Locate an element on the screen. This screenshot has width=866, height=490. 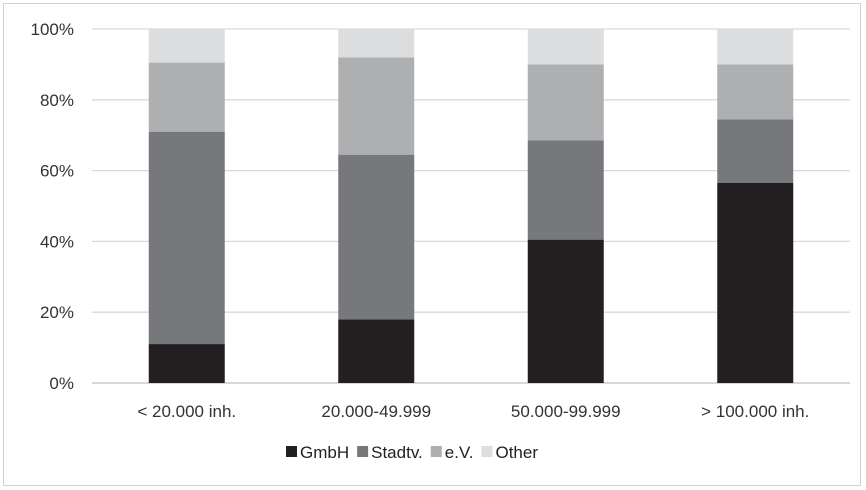
y-tick-label: 100% is located at coordinates (52, 29).